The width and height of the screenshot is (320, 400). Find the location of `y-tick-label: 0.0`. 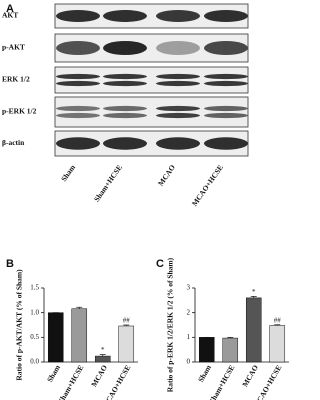

y-tick-label: 0.0 is located at coordinates (34, 362).